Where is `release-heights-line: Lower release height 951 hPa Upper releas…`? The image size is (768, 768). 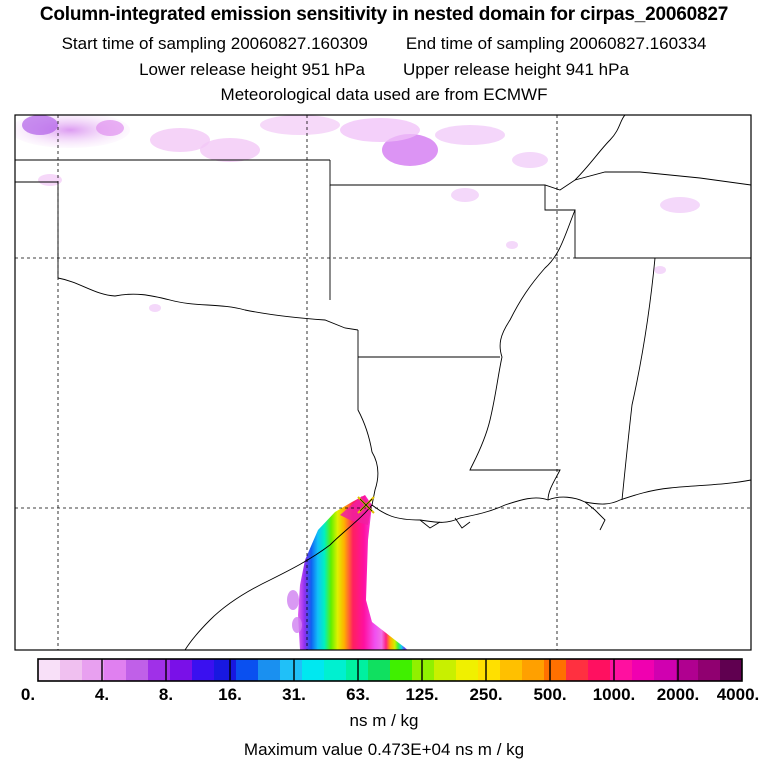
release-heights-line: Lower release height 951 hPa Upper releas… is located at coordinates (384, 70).